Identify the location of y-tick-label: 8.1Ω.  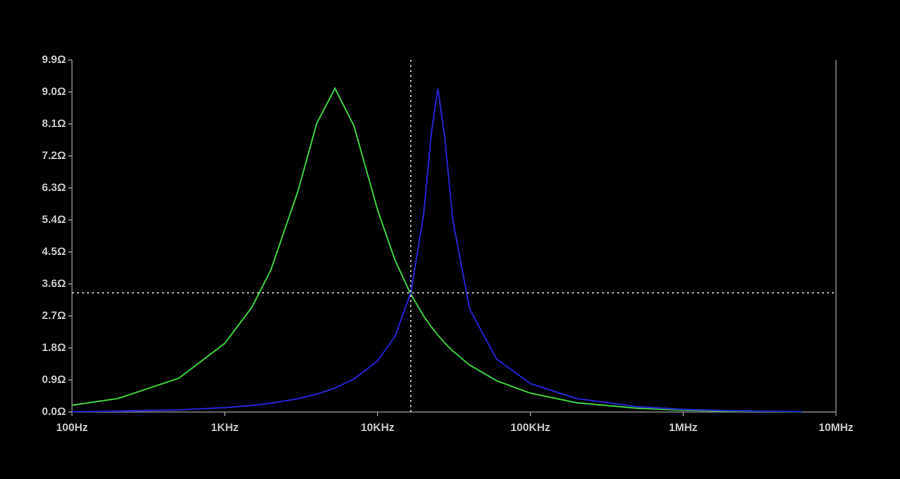
(54, 124).